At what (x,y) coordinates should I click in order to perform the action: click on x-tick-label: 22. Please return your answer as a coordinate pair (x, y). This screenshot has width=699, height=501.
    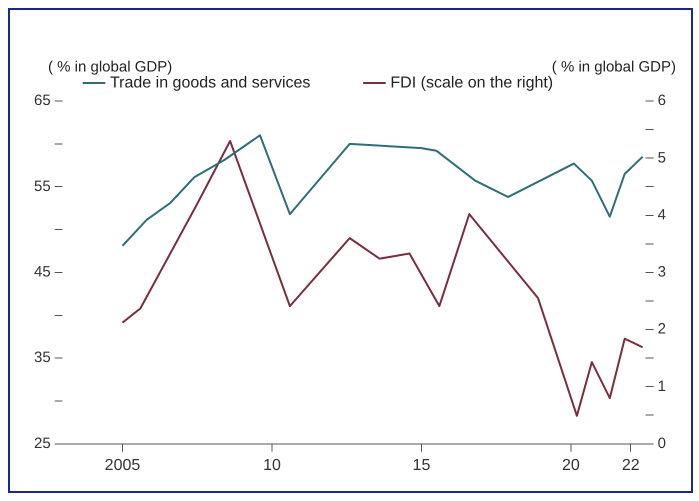
    Looking at the image, I should click on (631, 465).